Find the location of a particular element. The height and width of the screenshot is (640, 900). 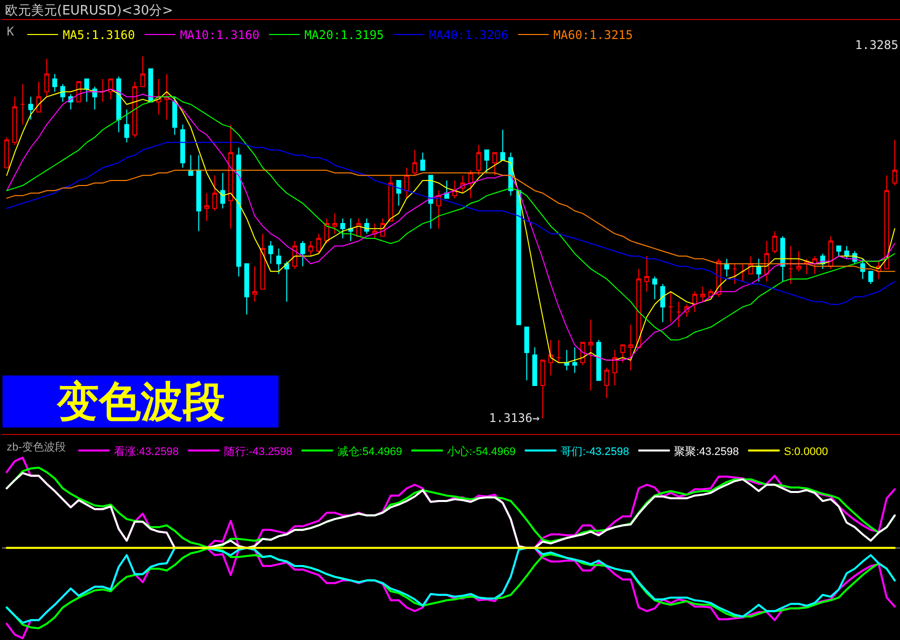

legend-label: MA40:1.3206 is located at coordinates (468, 35).